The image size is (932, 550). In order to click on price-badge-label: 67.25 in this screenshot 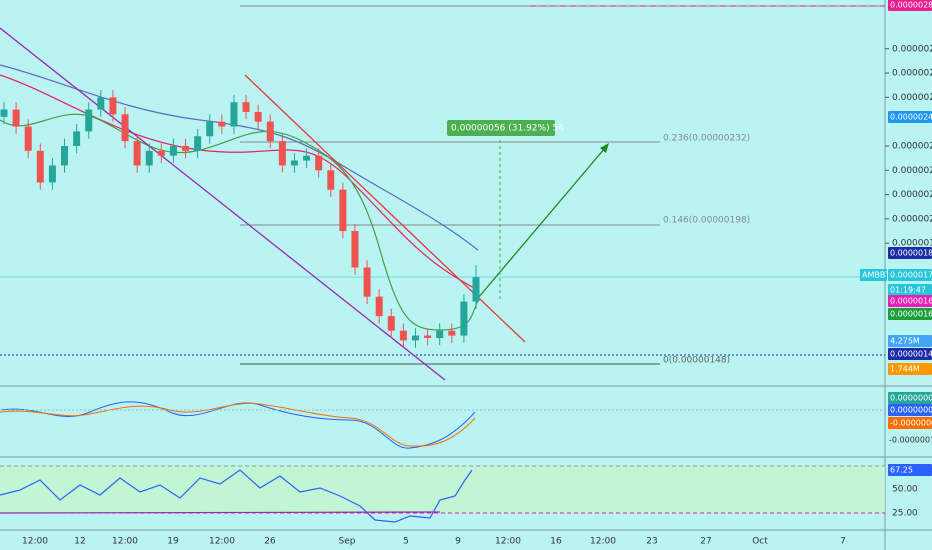, I will do `click(901, 470)`.